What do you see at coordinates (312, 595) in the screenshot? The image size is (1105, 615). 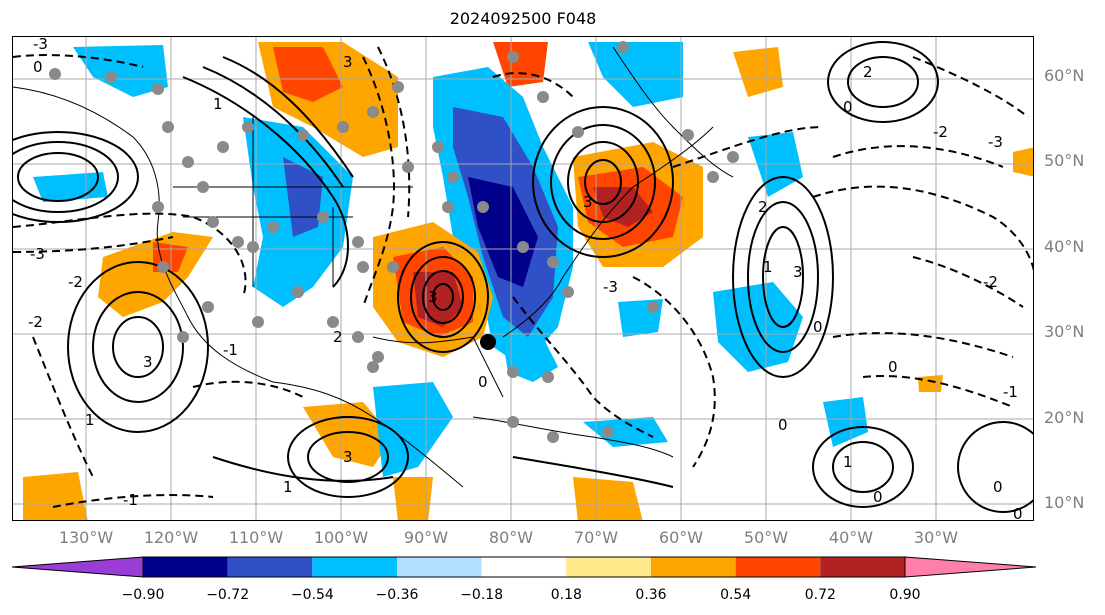 I see `colorbar-tick-label: −0.54` at bounding box center [312, 595].